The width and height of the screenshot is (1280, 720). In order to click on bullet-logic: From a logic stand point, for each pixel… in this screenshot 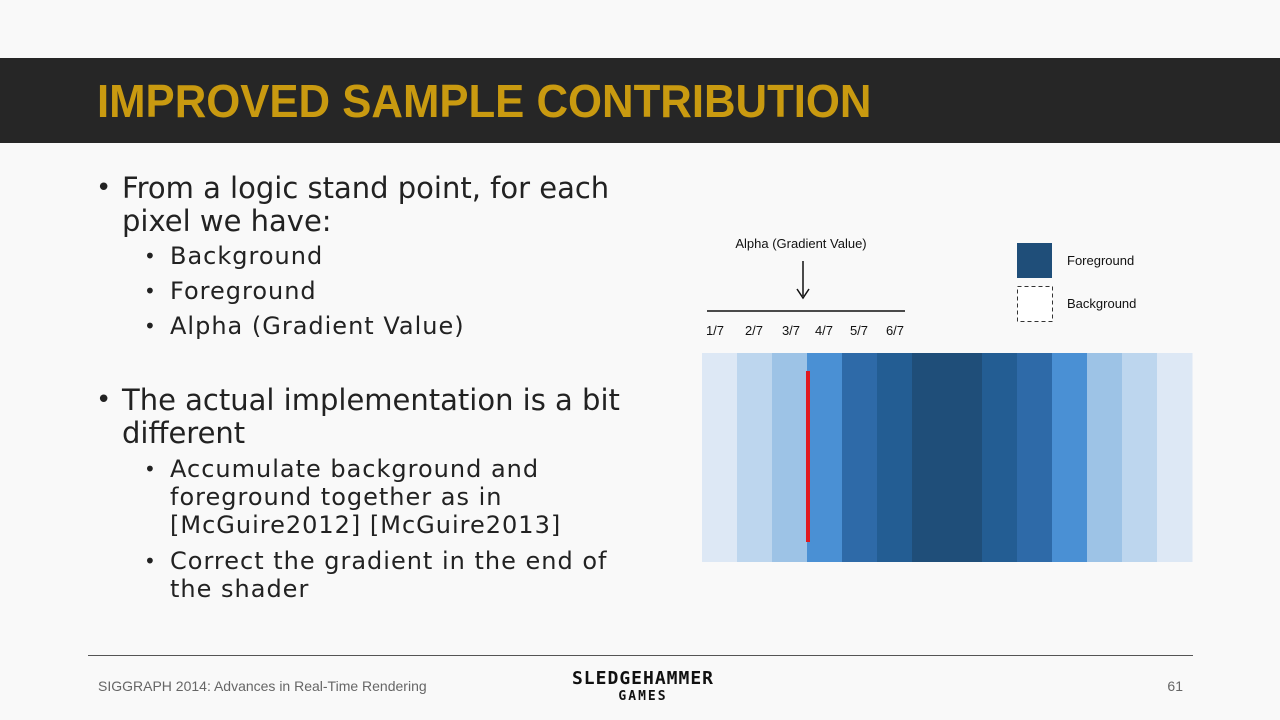, I will do `click(361, 205)`.